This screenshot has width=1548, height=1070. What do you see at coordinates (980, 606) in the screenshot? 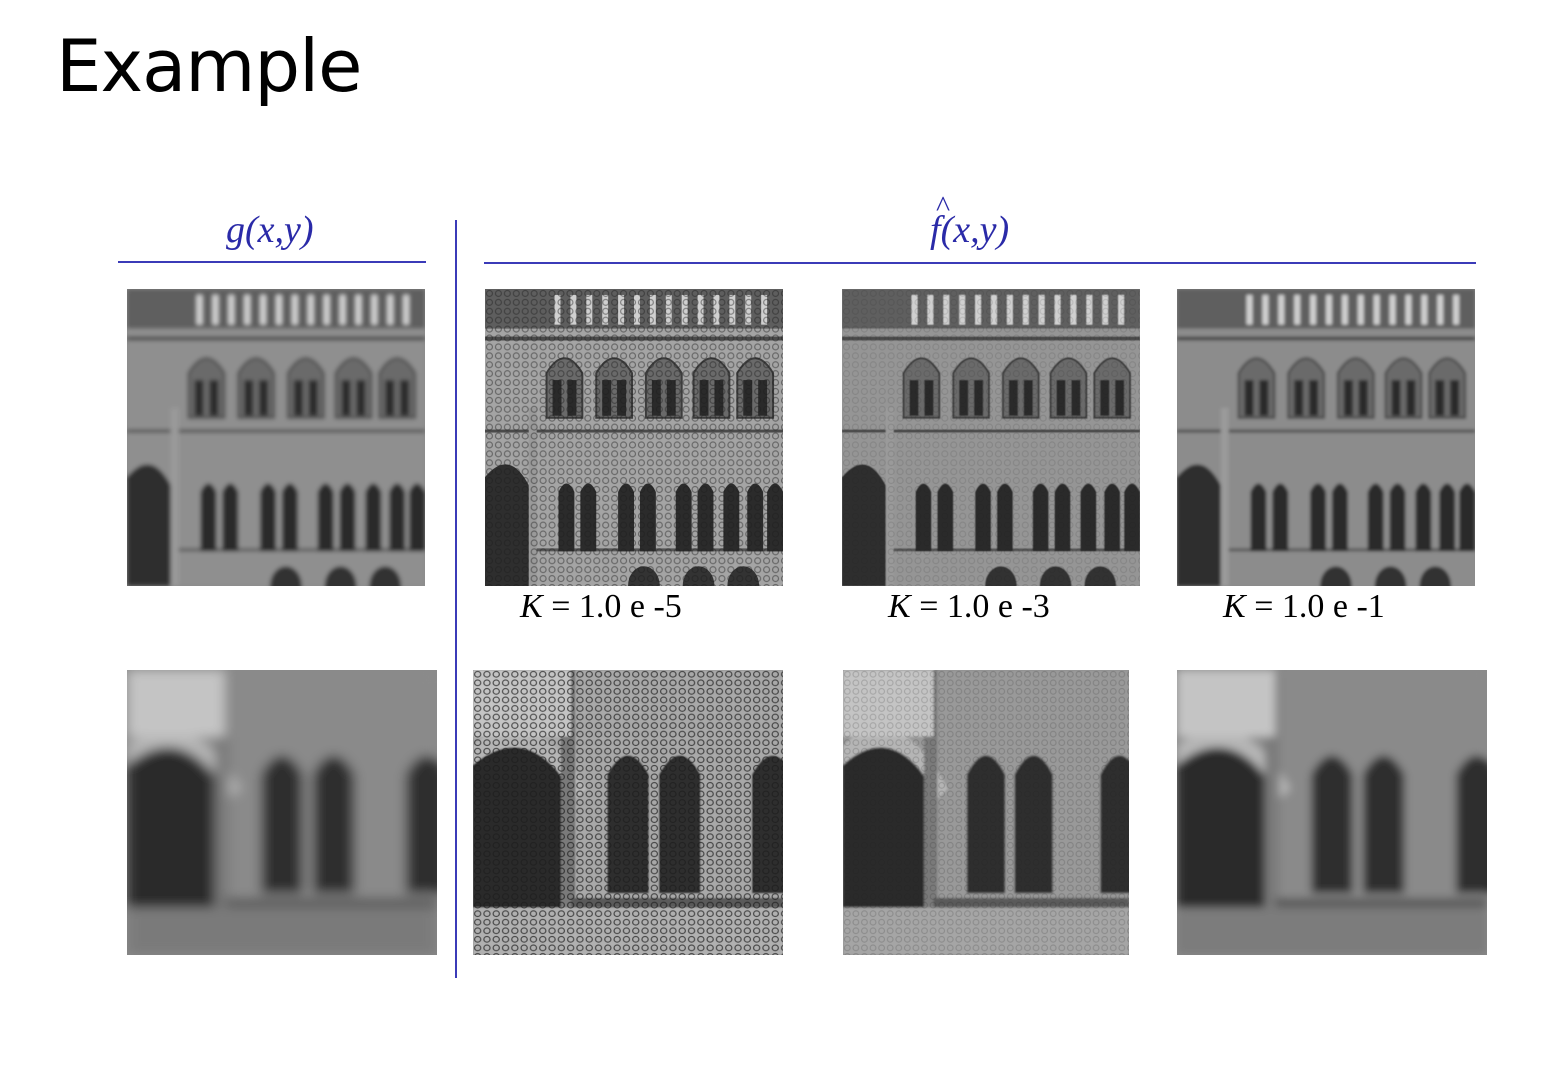
I see `caption-value: = 1.0 e -3` at bounding box center [980, 606].